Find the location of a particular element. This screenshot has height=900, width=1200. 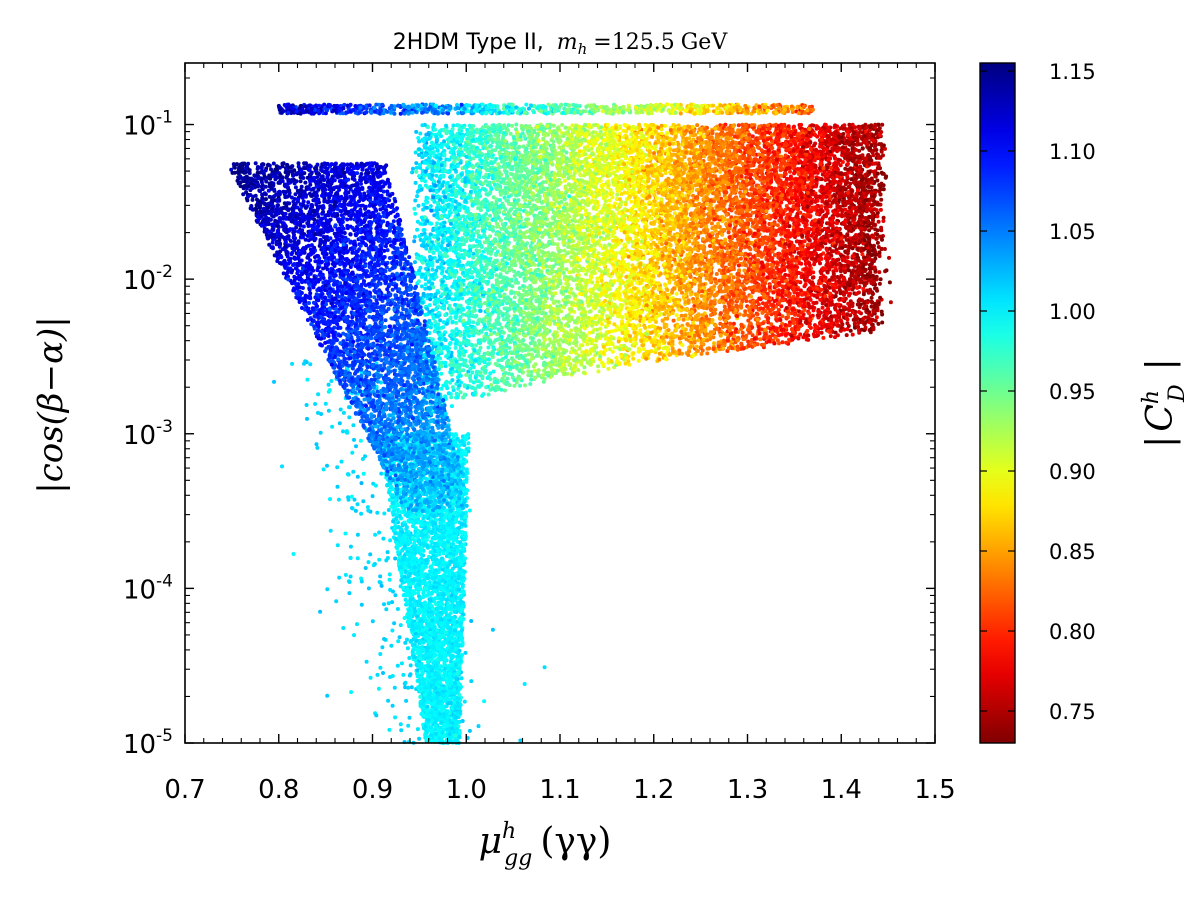

title-mass-symbol: m is located at coordinates (567, 42).